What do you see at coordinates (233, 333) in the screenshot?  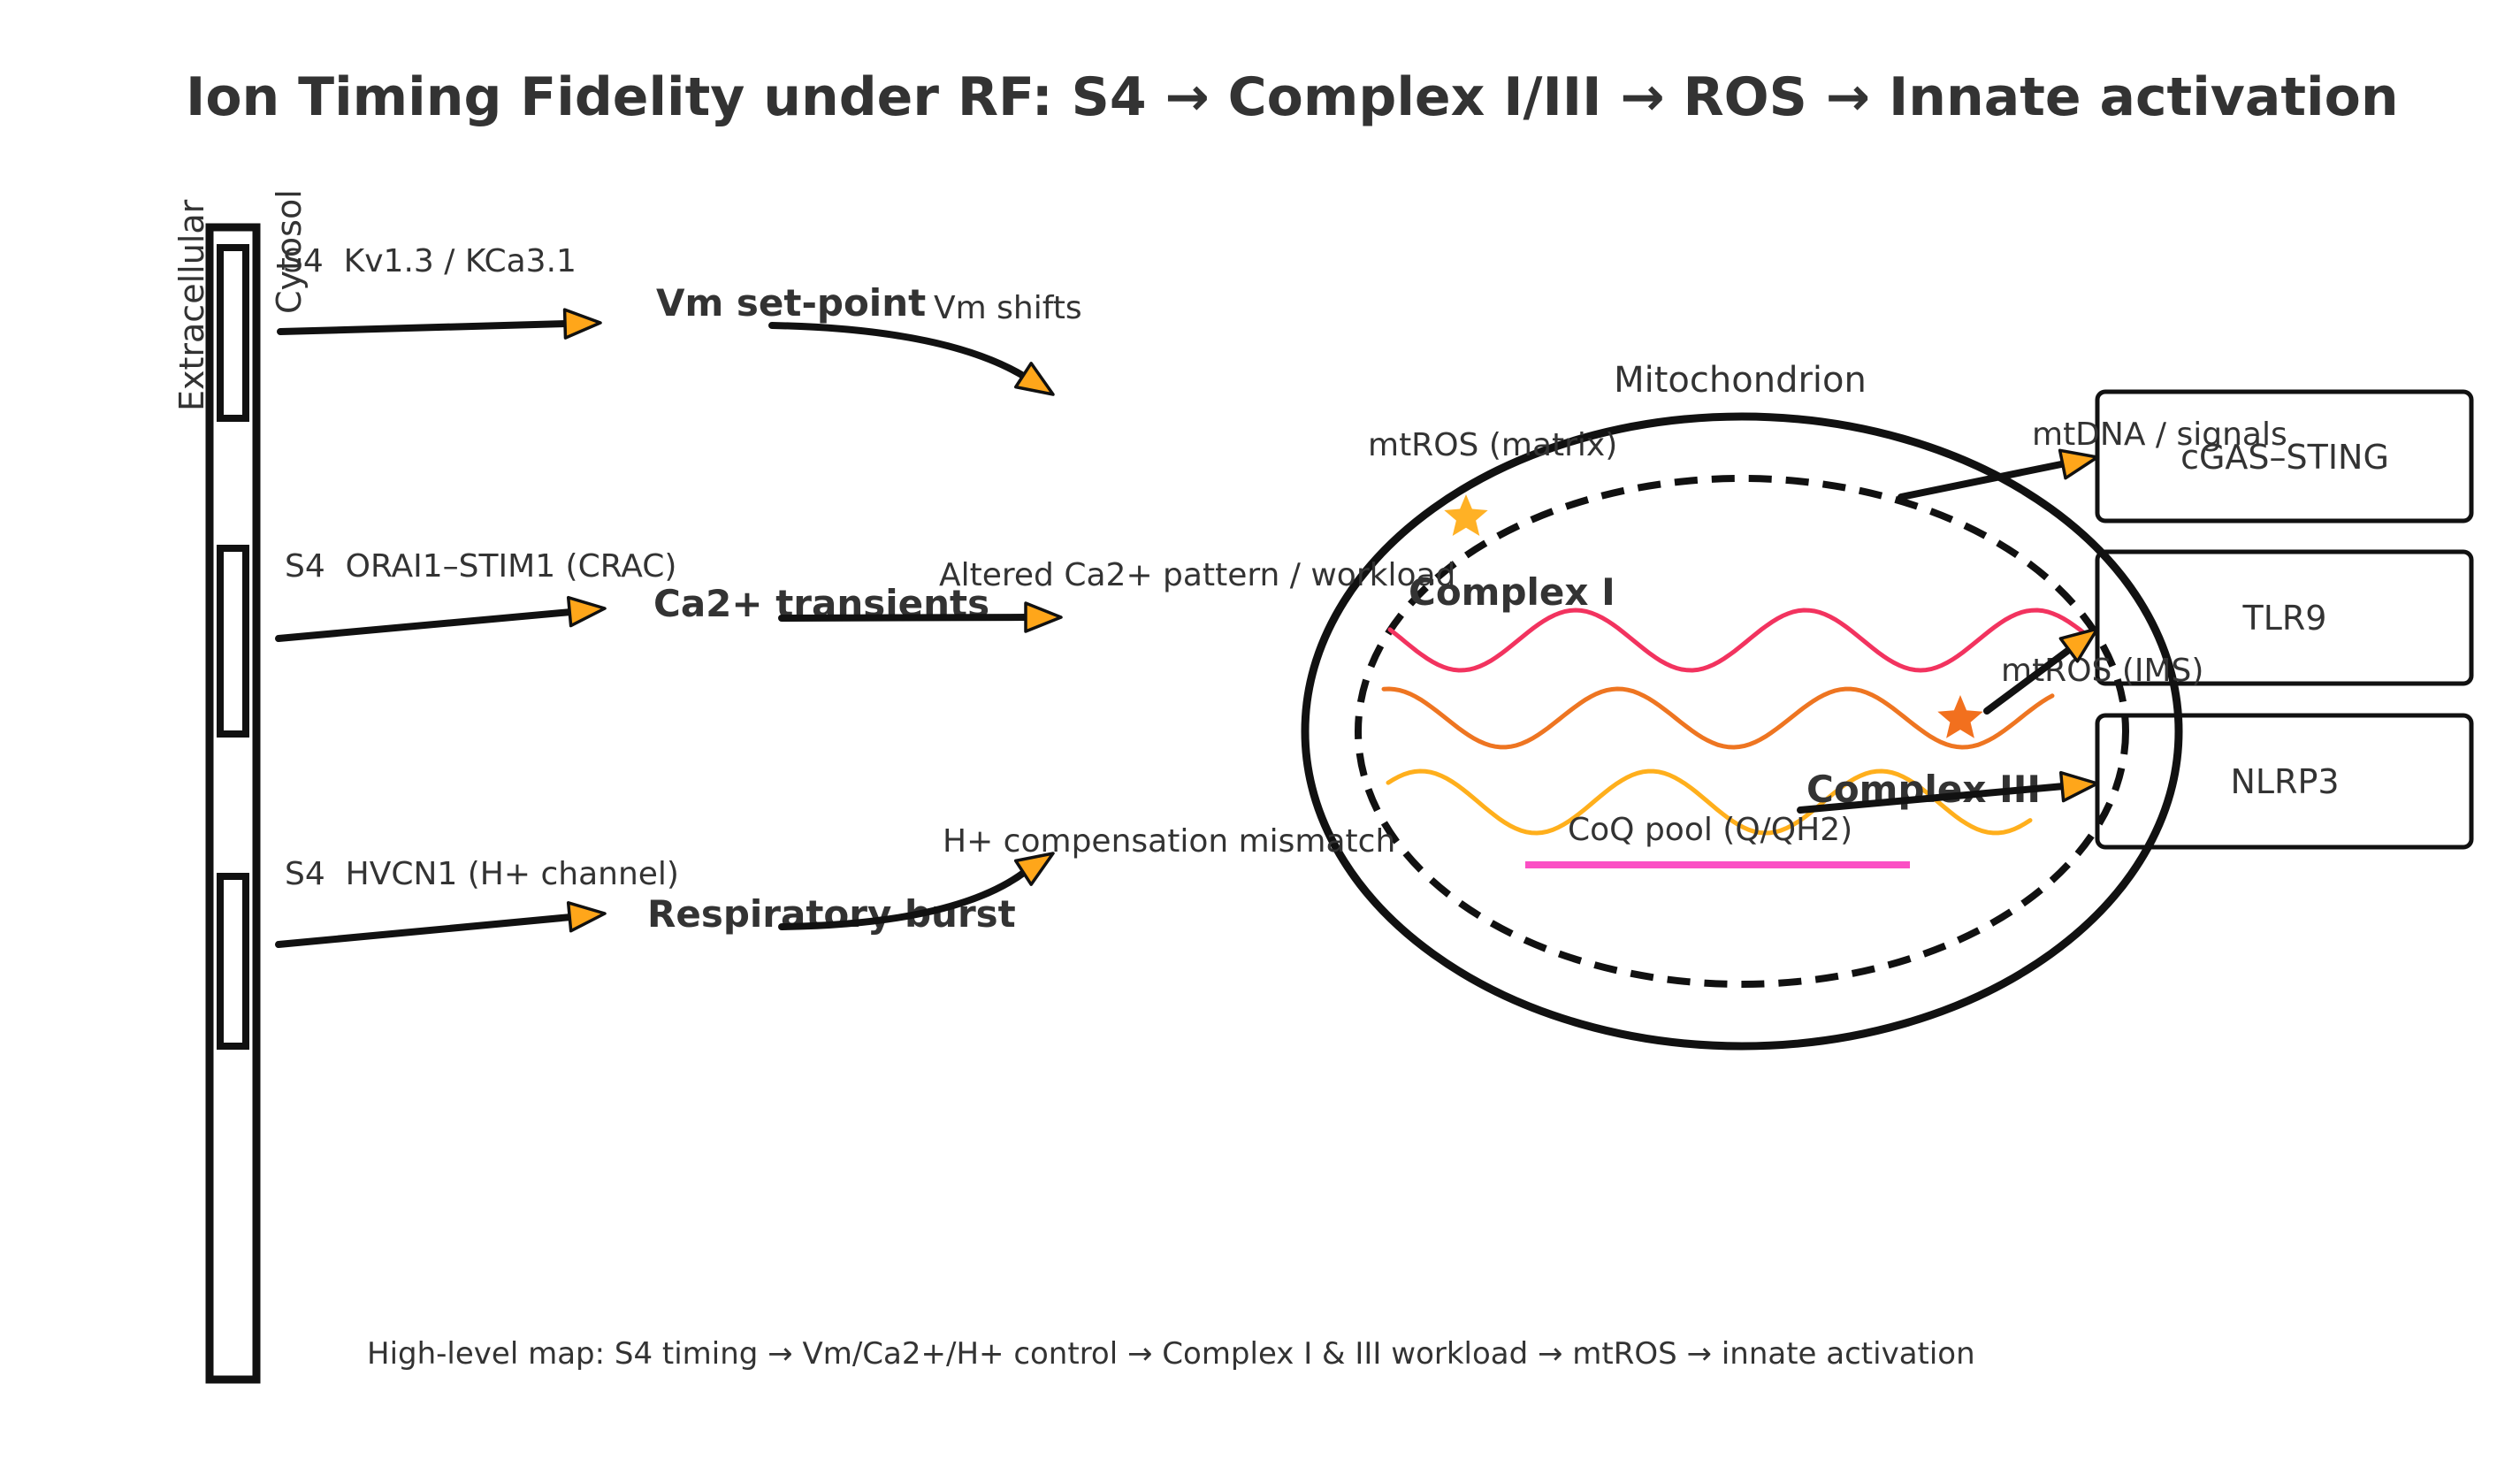 I see `channel-pore-kv13` at bounding box center [233, 333].